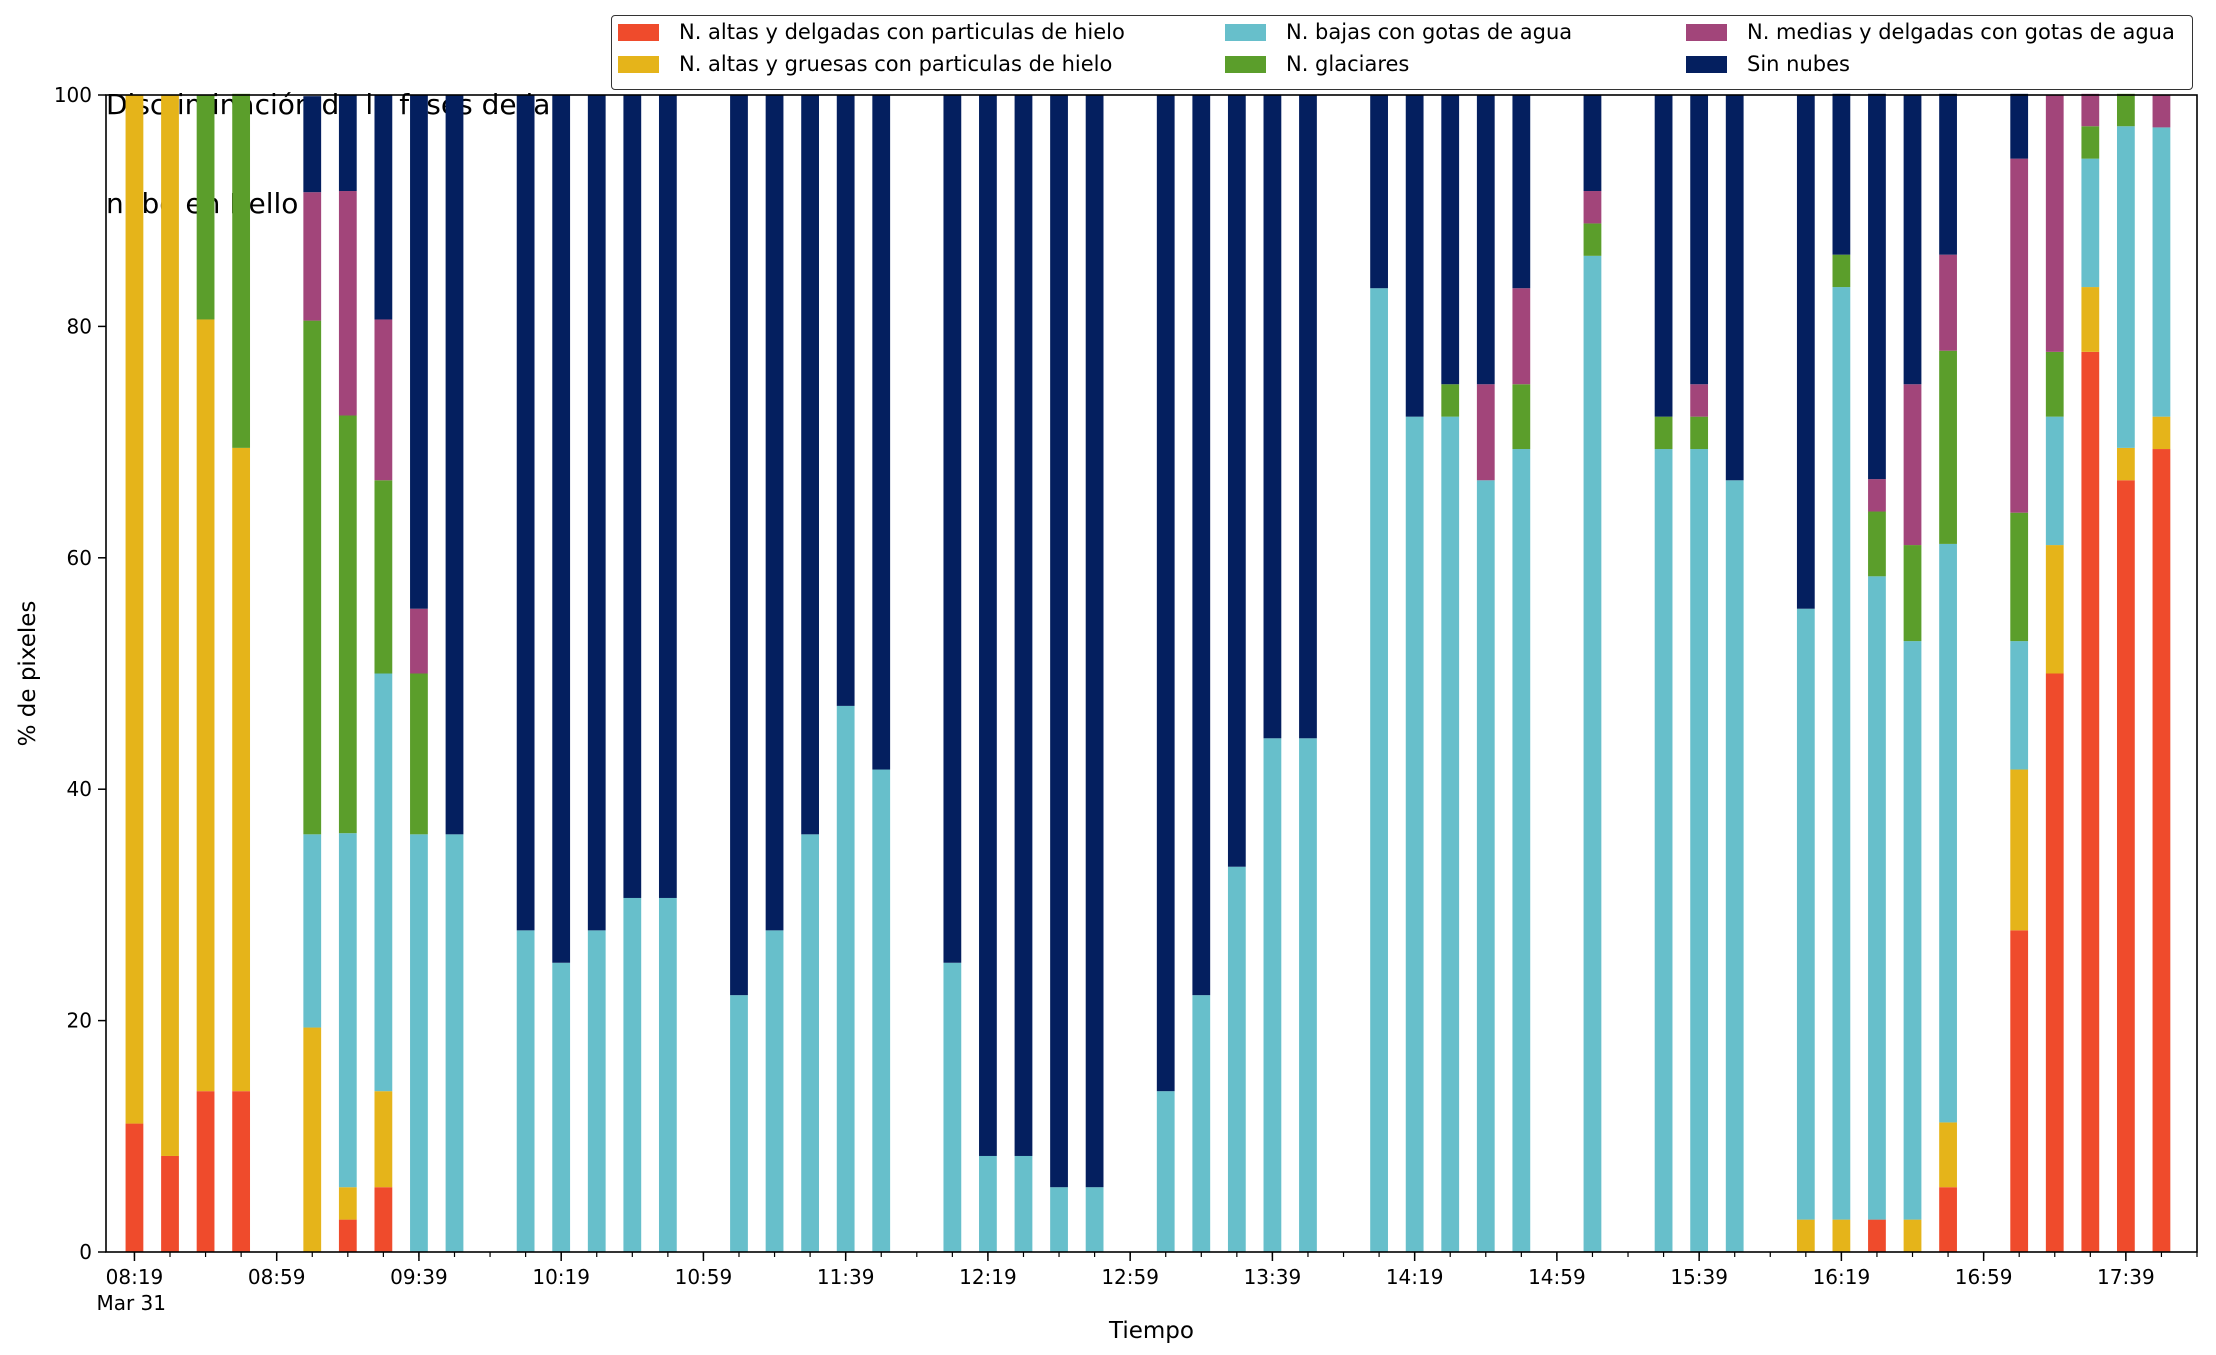 This screenshot has height=1355, width=2216. I want to click on x-tick-label: 08:19, so click(135, 1277).